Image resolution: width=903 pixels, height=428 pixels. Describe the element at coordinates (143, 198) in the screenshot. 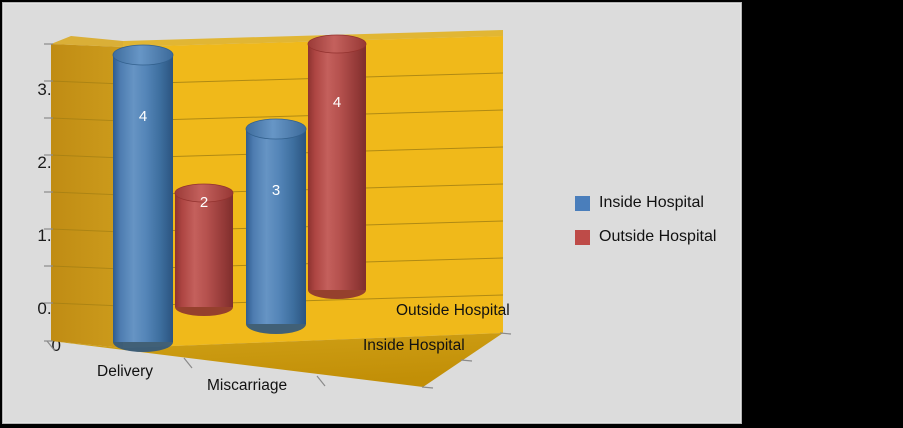

I see `bar-delivery-inside-hospital: 4` at that location.